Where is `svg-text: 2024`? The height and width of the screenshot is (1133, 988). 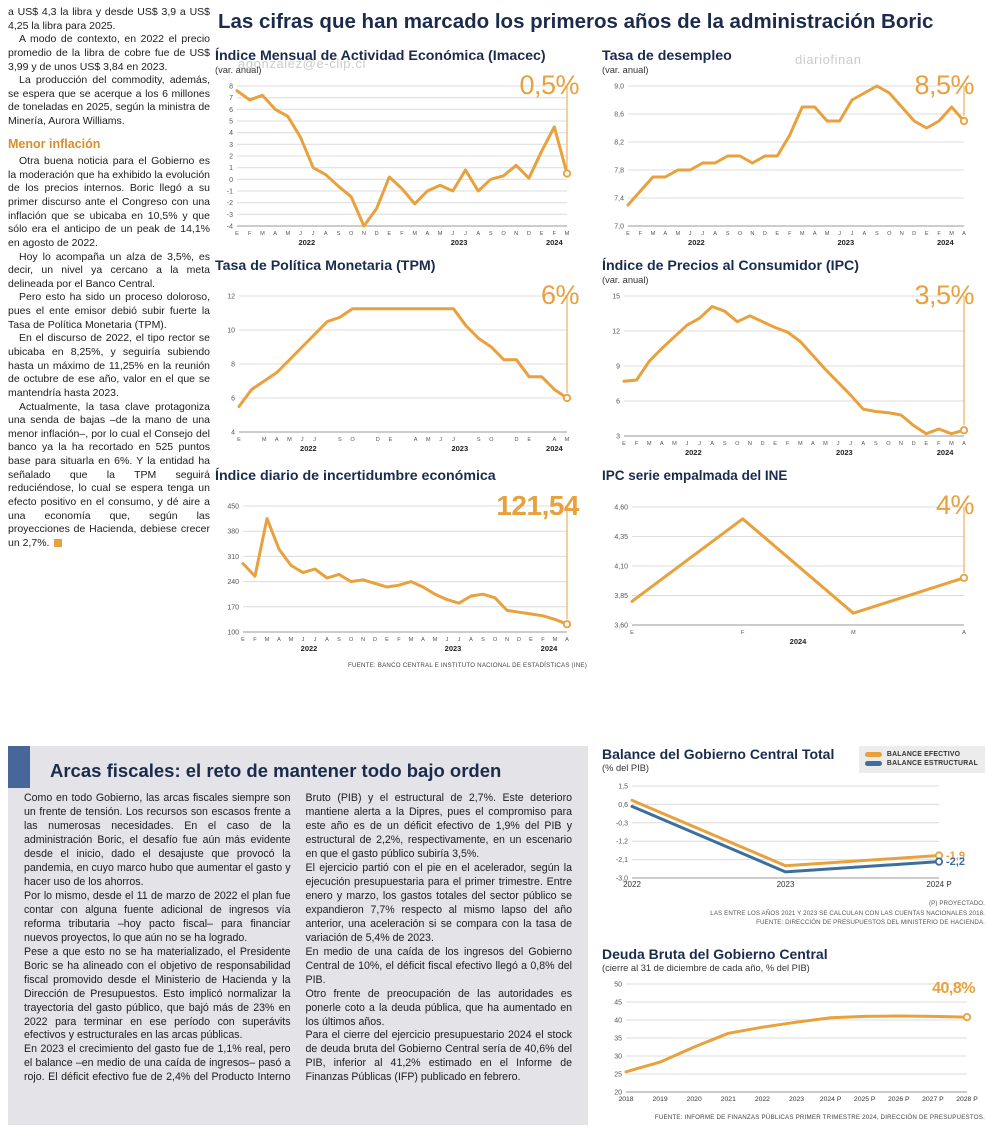 svg-text: 2024 is located at coordinates (799, 641).